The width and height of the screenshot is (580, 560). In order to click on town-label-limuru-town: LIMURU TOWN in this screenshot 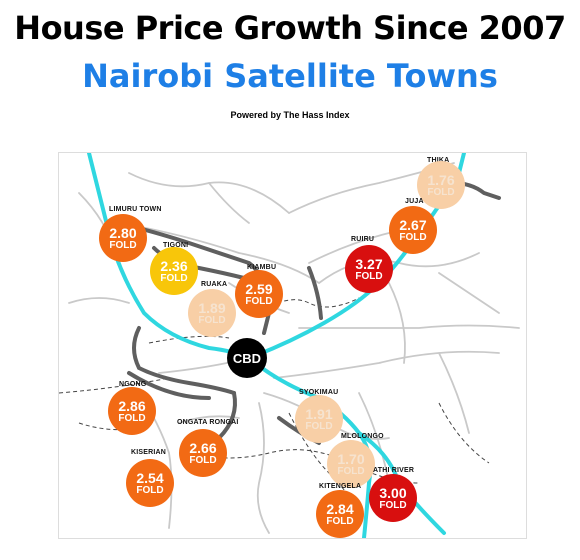, I will do `click(135, 209)`.